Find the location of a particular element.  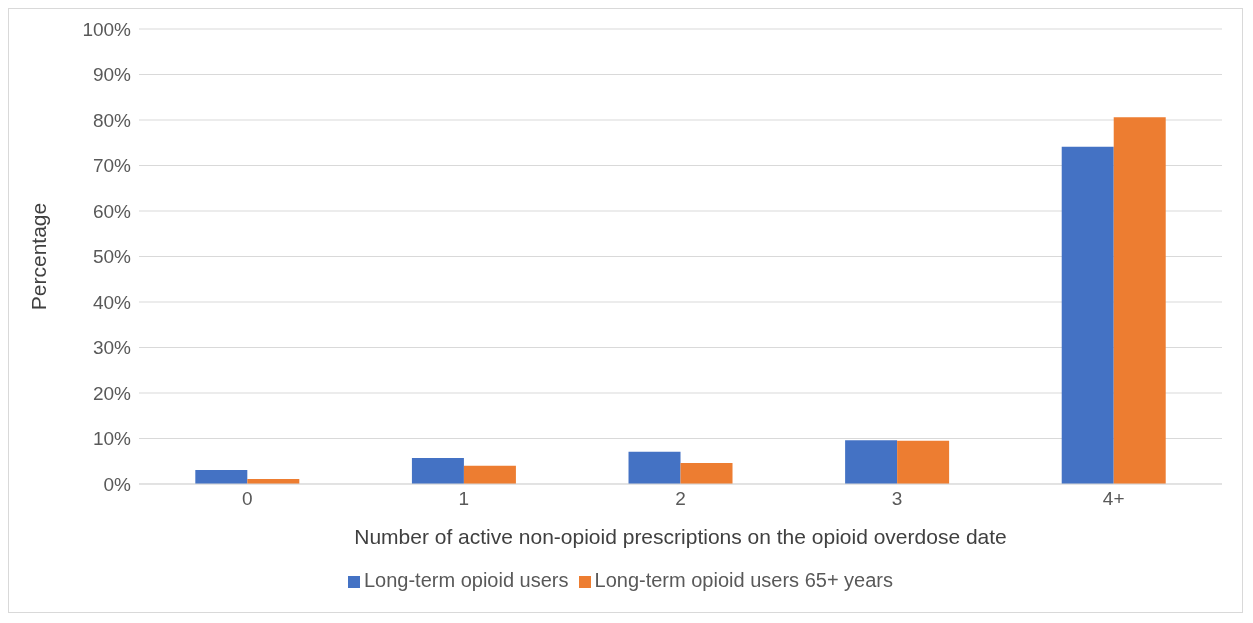

y-tick-label: 40% is located at coordinates (112, 302).